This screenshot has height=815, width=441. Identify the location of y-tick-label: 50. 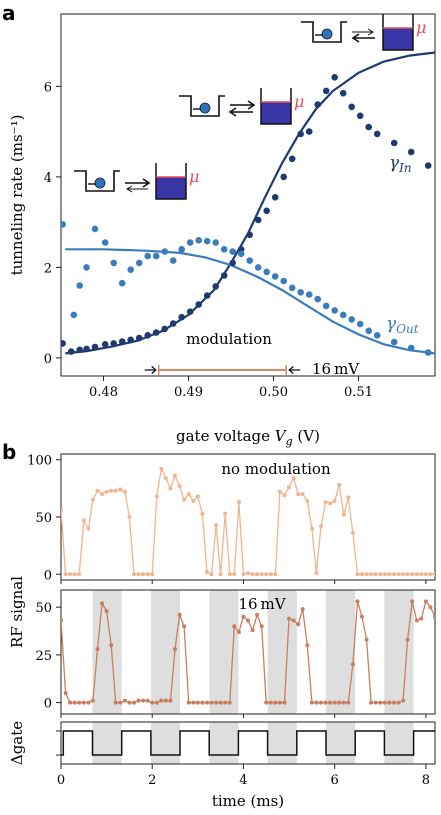
(43, 518).